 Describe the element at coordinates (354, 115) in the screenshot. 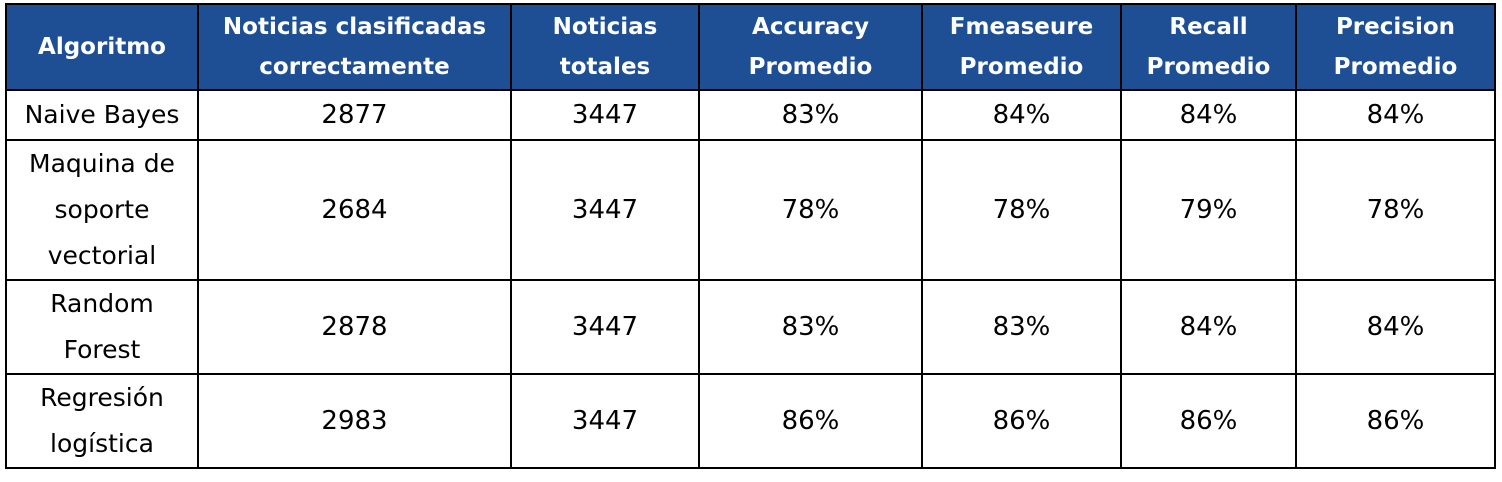

I see `cell-noticias-clasificadas: 2877` at that location.